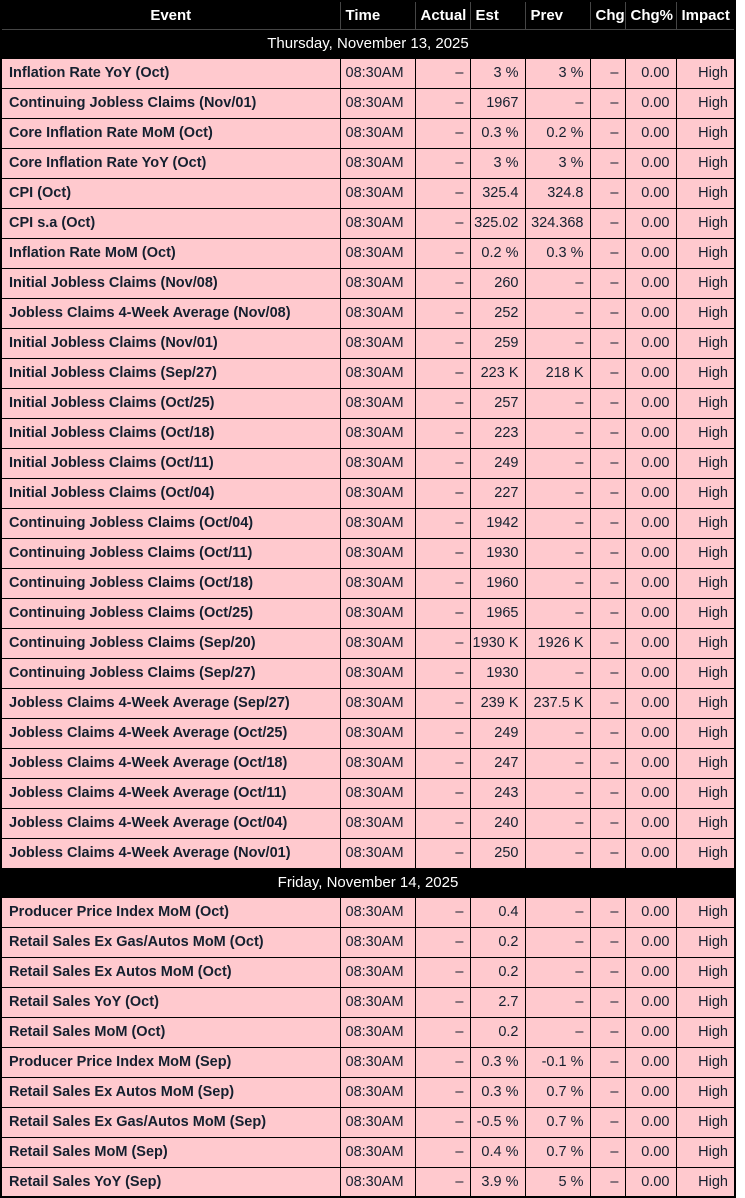  What do you see at coordinates (377, 15) in the screenshot?
I see `column-header-time: Time` at bounding box center [377, 15].